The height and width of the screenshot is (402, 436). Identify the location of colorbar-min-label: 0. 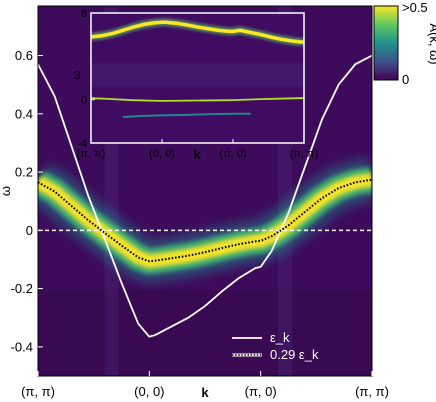
(405, 79).